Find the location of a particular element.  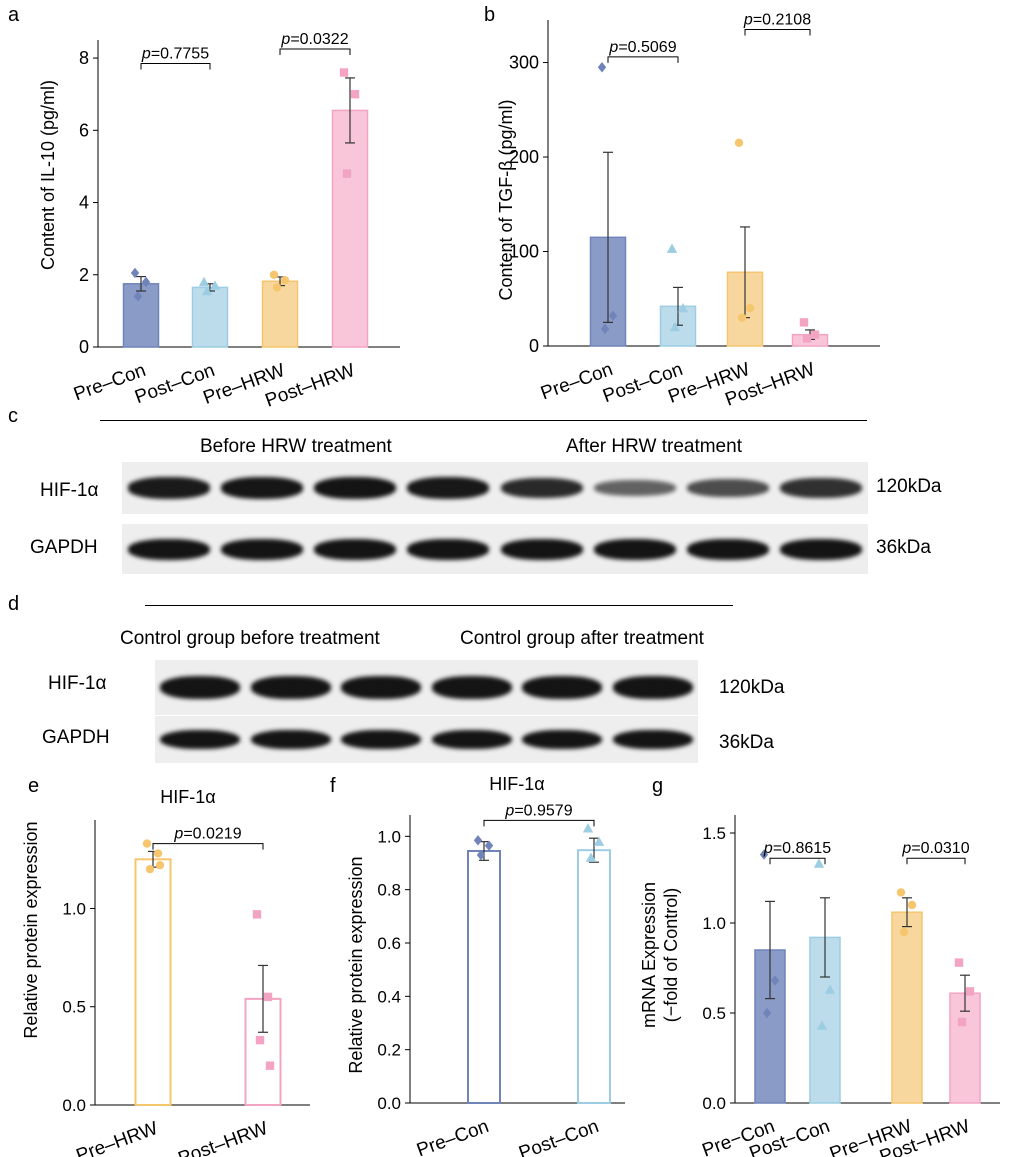

p-value-text: =0.8615 is located at coordinates (802, 848).